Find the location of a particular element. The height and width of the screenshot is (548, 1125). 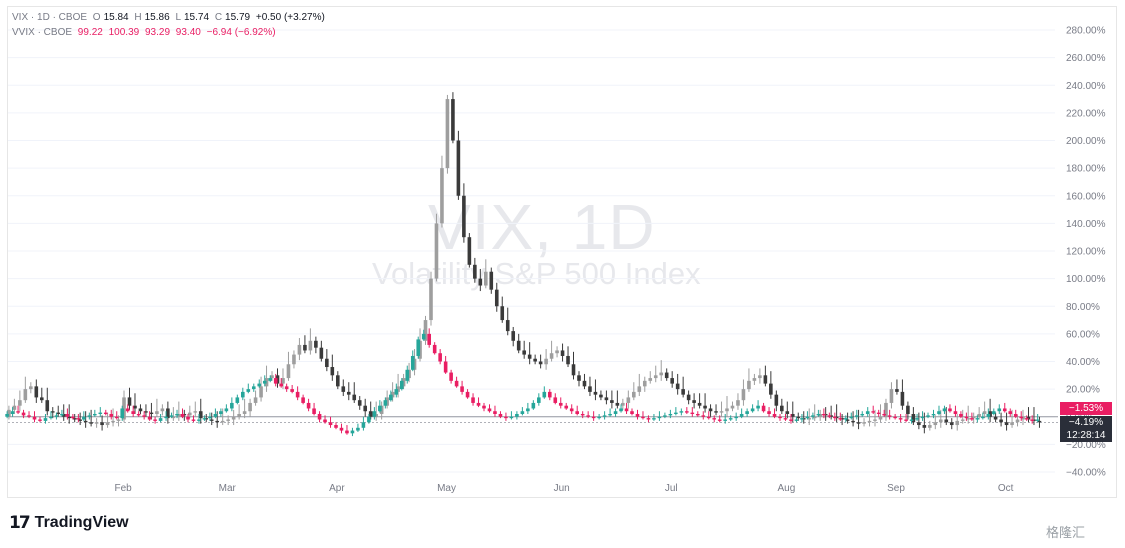

tradingview-logo: 17 TradingView is located at coordinates (69, 523).